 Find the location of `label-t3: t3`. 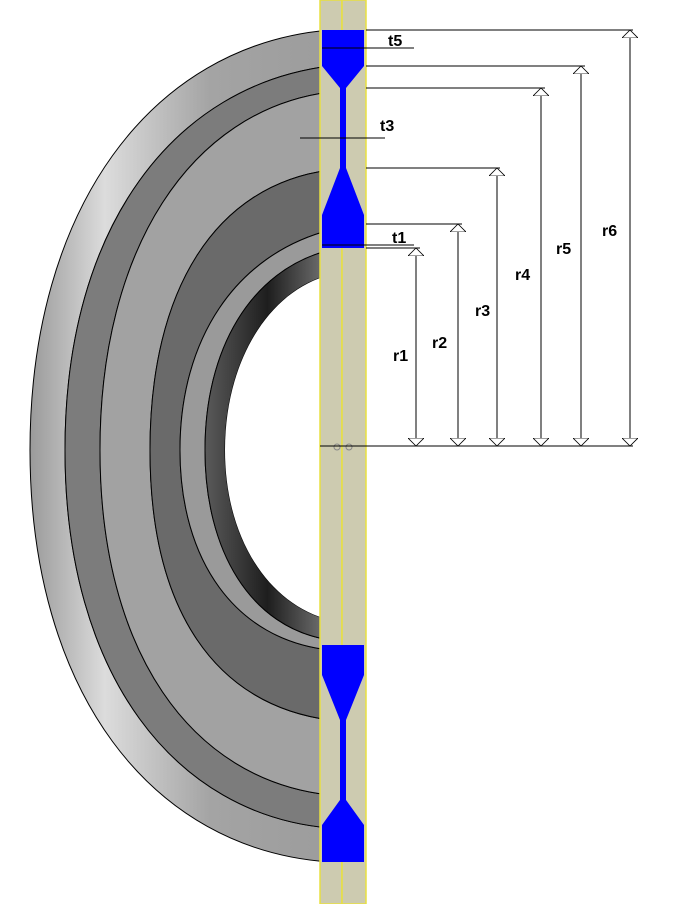

label-t3: t3 is located at coordinates (387, 126).